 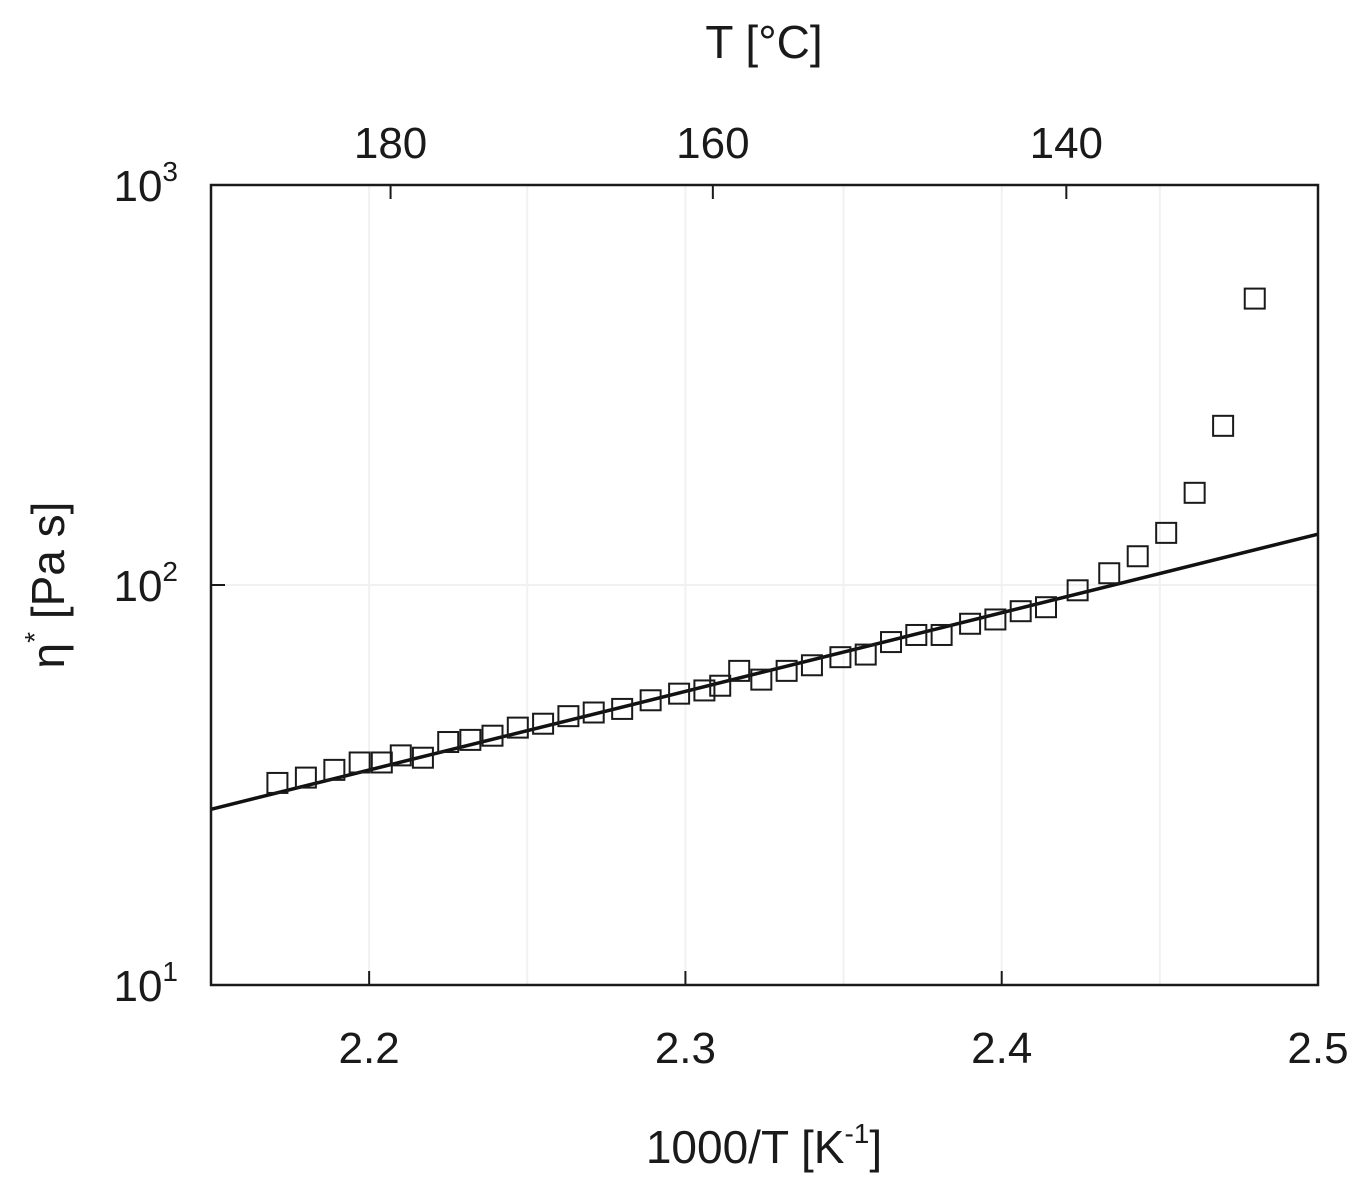 What do you see at coordinates (145, 583) in the screenshot?
I see `y-tick-label: 10²` at bounding box center [145, 583].